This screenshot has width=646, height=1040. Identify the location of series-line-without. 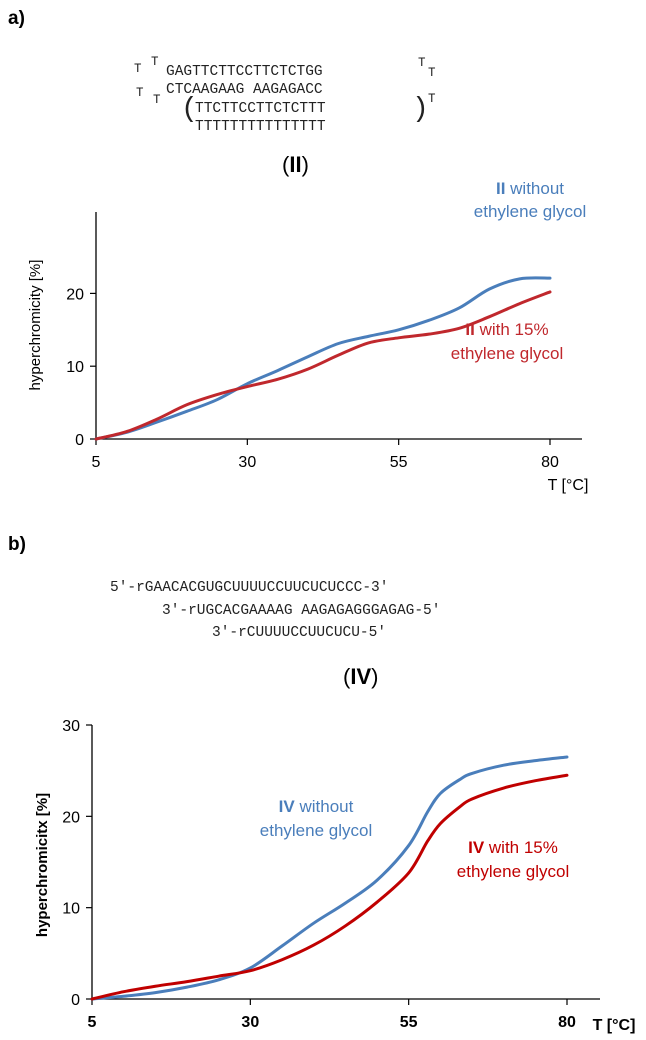
(323, 358).